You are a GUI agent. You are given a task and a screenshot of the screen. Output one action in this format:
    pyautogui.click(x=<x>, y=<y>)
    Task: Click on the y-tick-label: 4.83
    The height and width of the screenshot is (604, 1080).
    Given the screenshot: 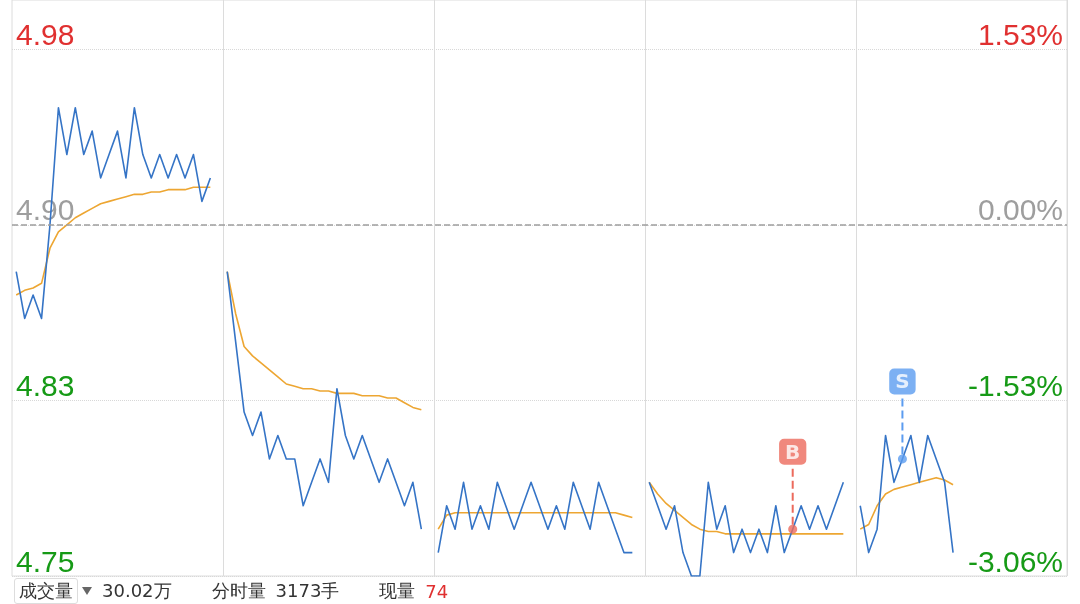 What is the action you would take?
    pyautogui.click(x=45, y=385)
    